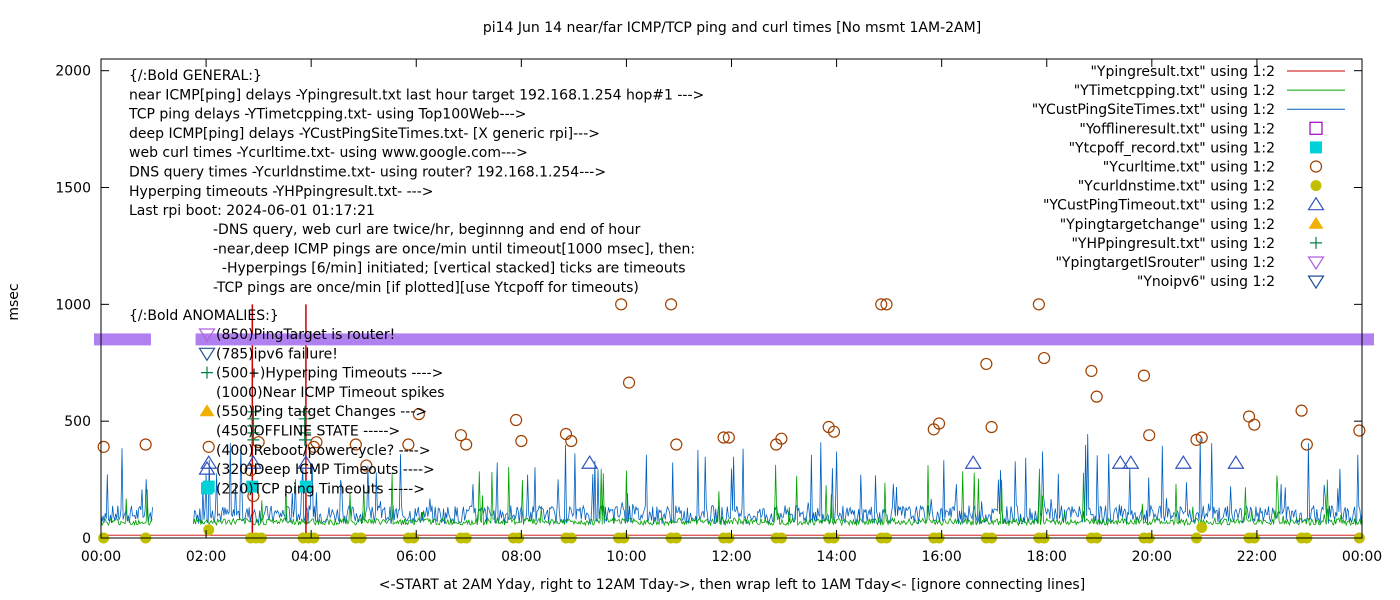 The width and height of the screenshot is (1400, 600). What do you see at coordinates (73, 72) in the screenshot?
I see `y-tick-label: 2000` at bounding box center [73, 72].